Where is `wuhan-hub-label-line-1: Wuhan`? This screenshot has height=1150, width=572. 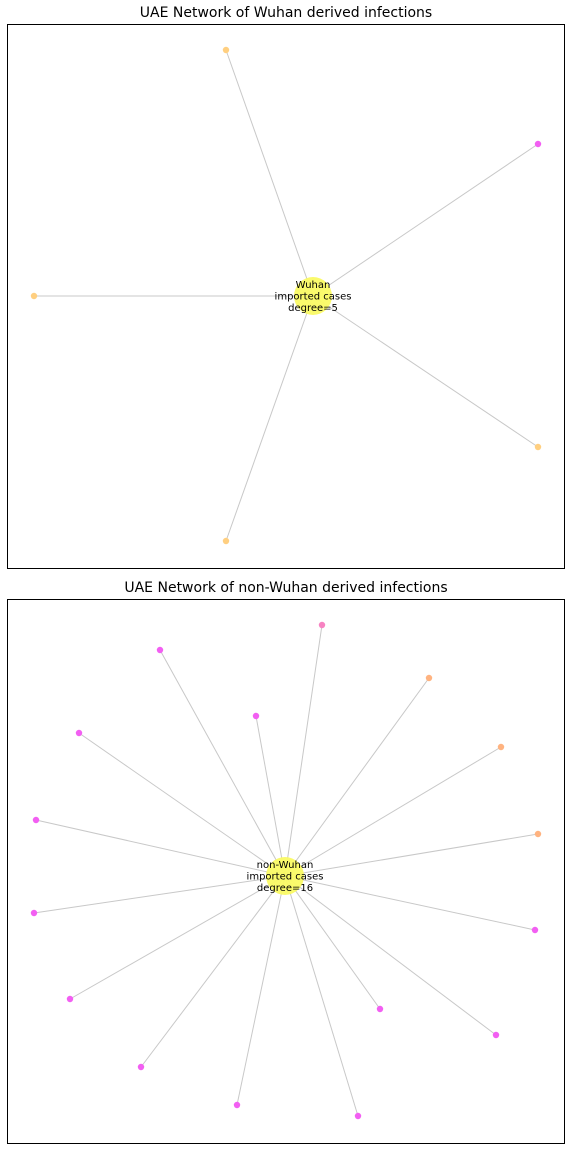 wuhan-hub-label-line-1: Wuhan is located at coordinates (313, 285).